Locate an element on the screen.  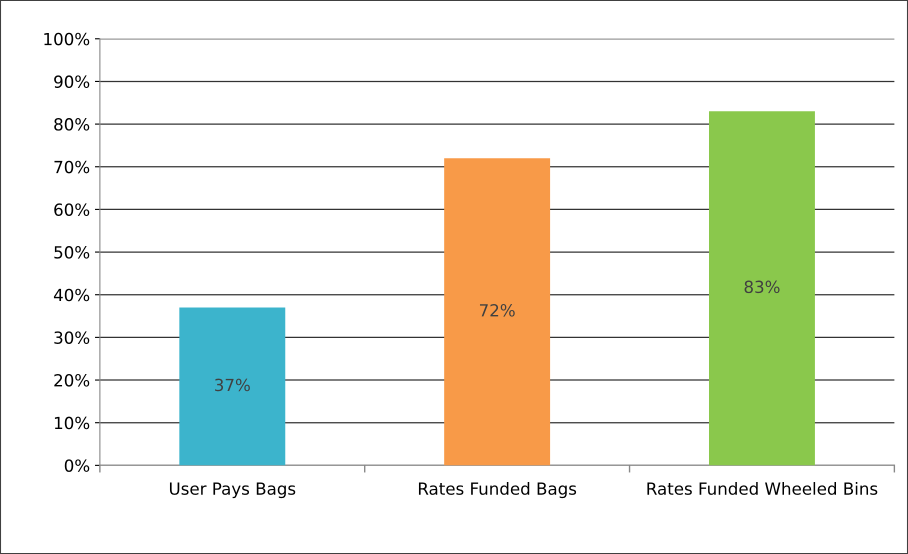
y-tick-label: 50% is located at coordinates (72, 252).